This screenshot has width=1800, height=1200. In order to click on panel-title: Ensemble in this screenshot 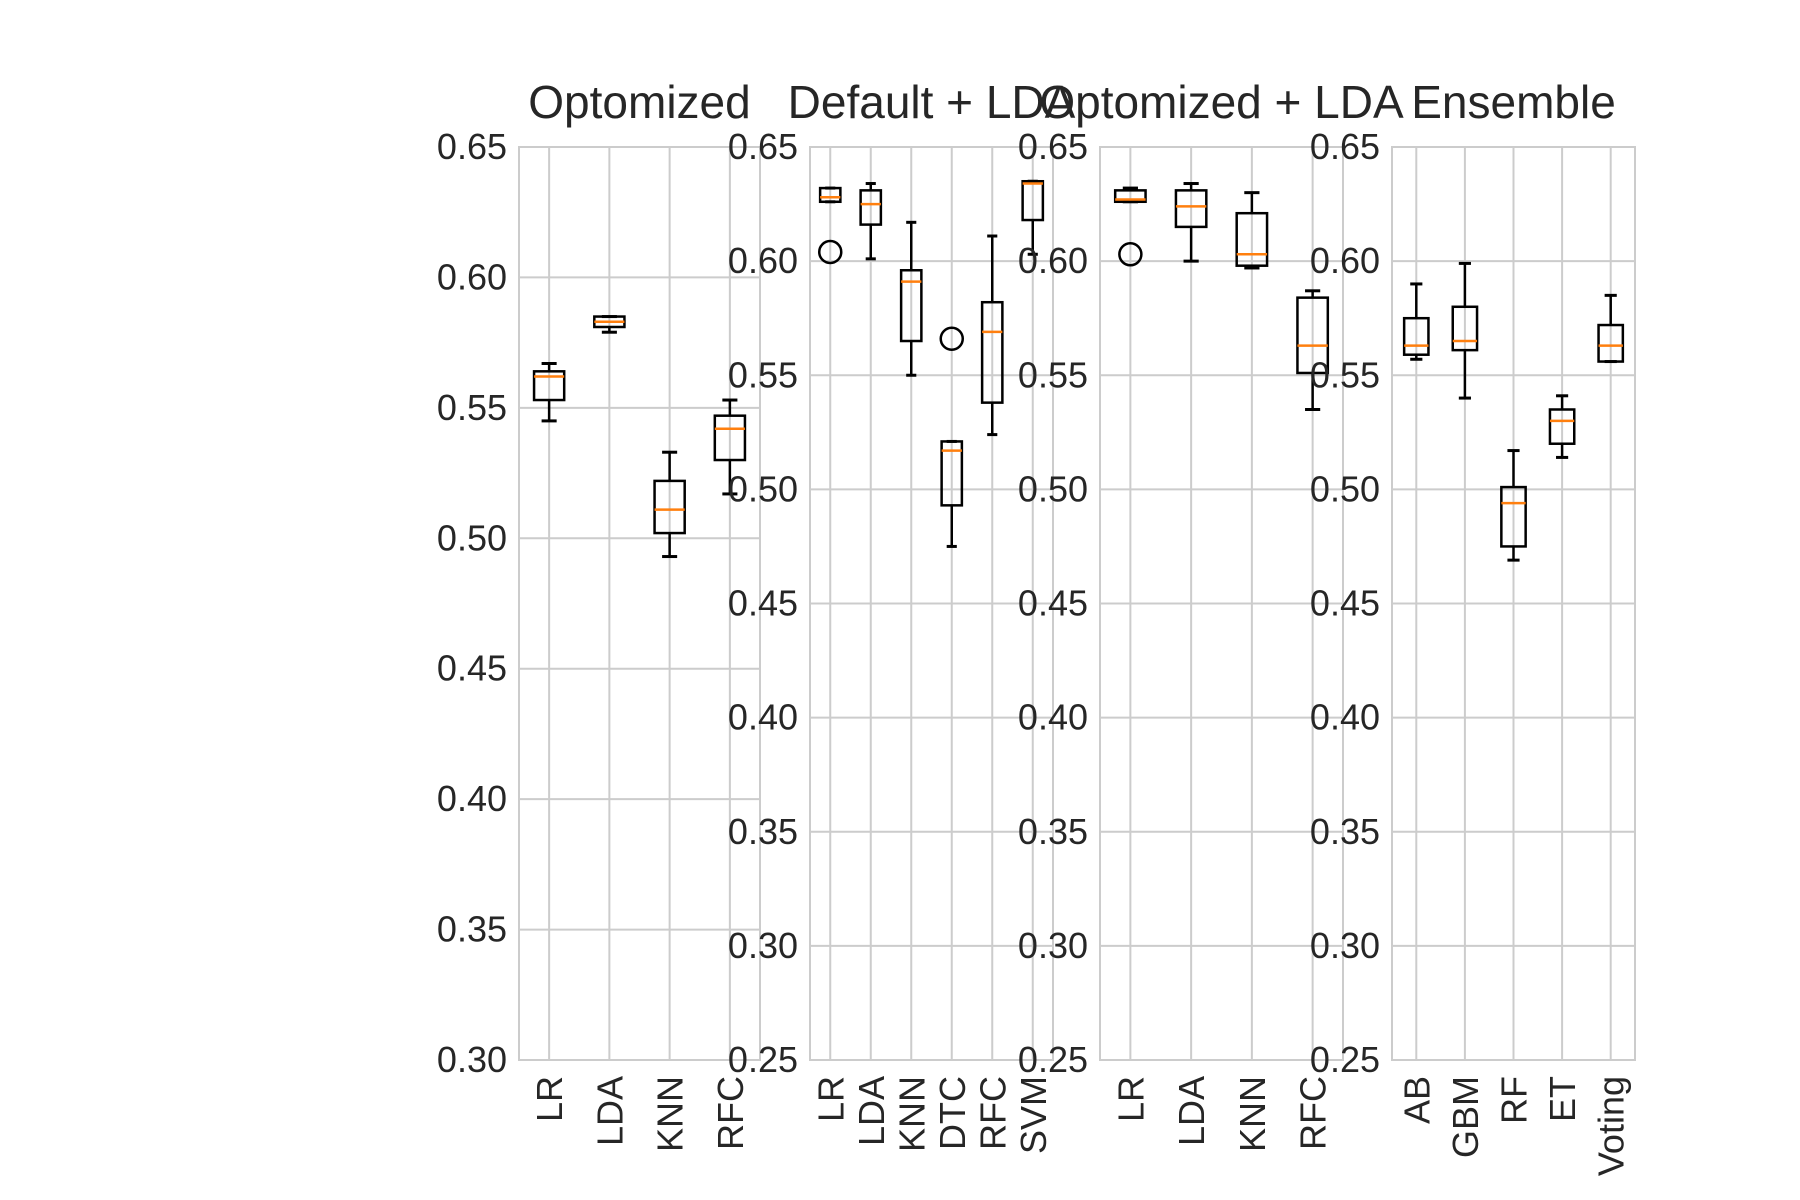, I will do `click(1513, 102)`.